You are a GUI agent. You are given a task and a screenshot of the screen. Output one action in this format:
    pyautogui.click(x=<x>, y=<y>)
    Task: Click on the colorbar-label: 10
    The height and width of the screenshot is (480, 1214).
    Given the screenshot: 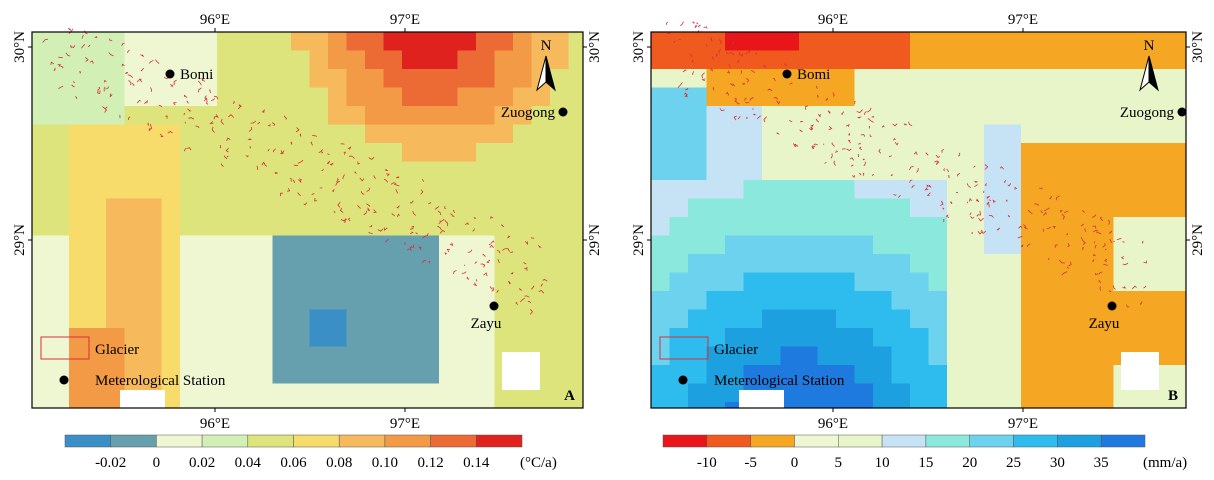 What is the action you would take?
    pyautogui.click(x=882, y=463)
    